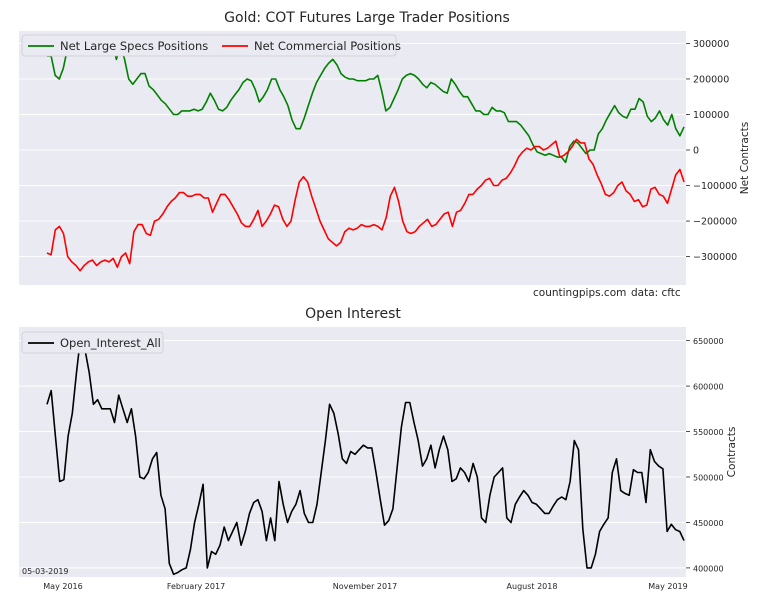  I want to click on y-tick-label: 200000, so click(711, 79).